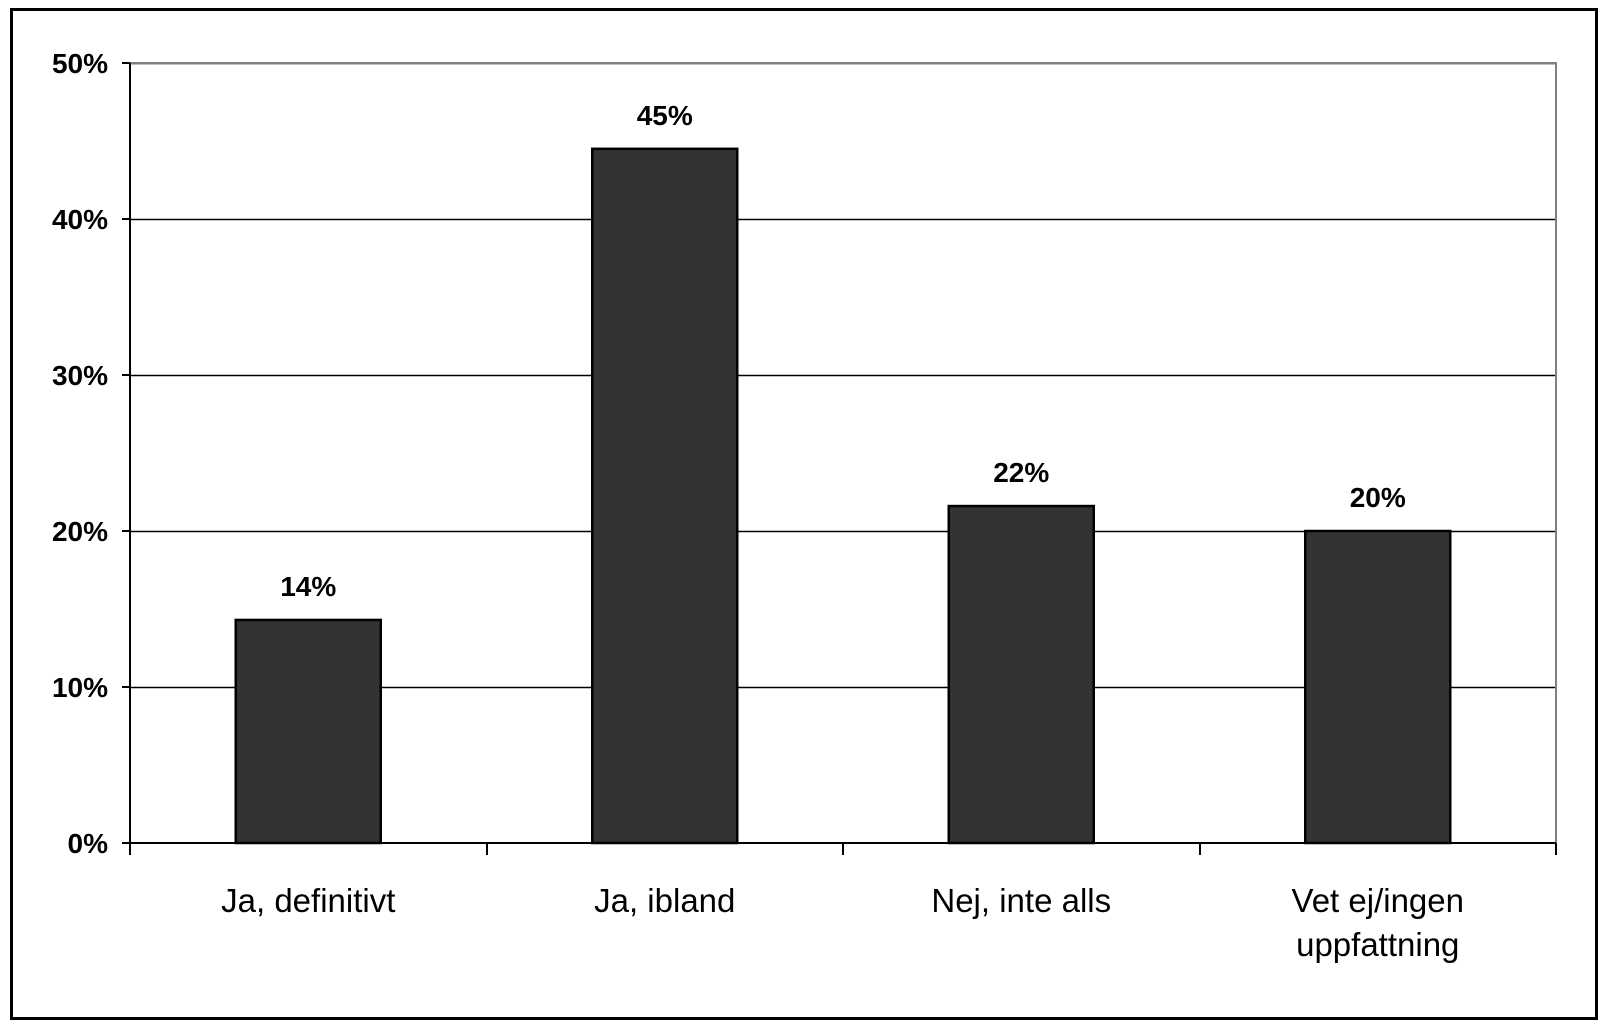  What do you see at coordinates (665, 115) in the screenshot?
I see `data-label: 45%` at bounding box center [665, 115].